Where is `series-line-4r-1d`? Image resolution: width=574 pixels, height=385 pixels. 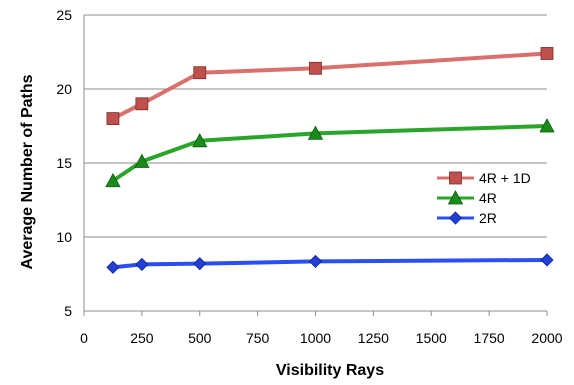 series-line-4r-1d is located at coordinates (330, 86).